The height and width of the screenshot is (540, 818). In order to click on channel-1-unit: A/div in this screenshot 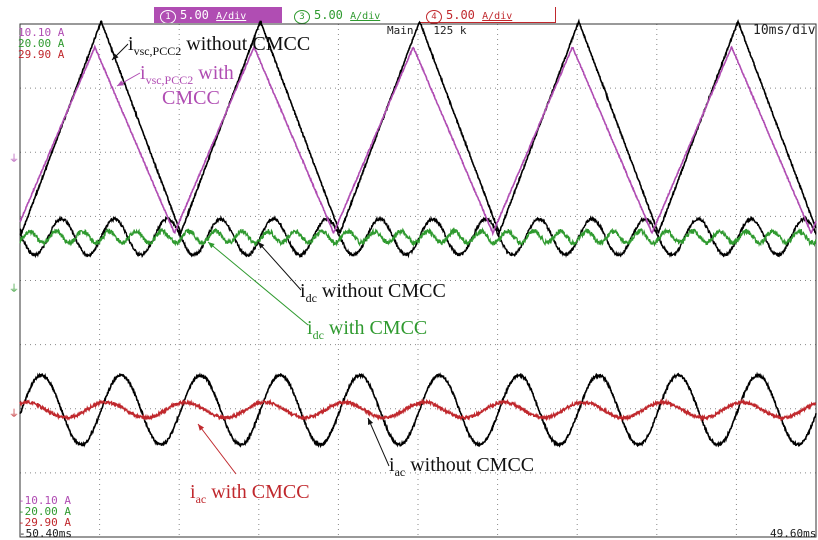, I will do `click(231, 16)`.